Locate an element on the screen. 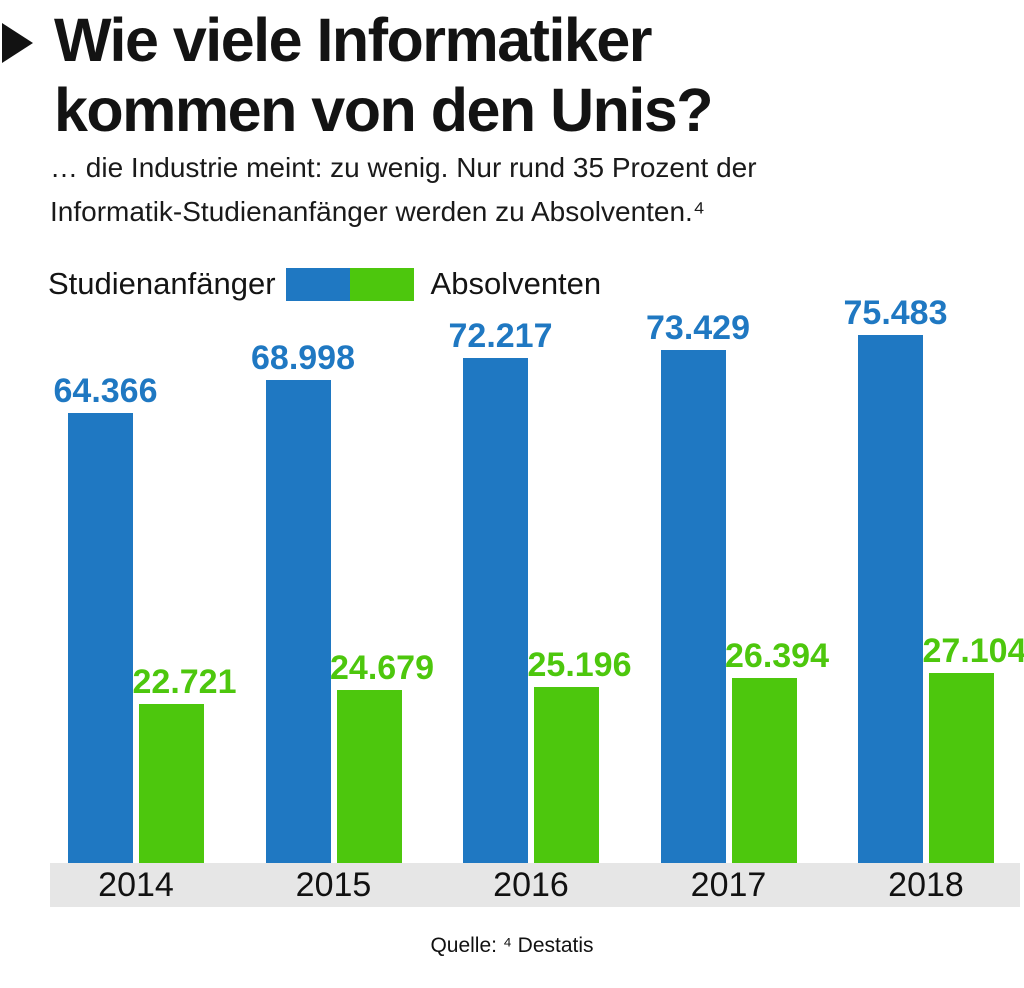 Image resolution: width=1024 pixels, height=988 pixels. value-label-absolventen-2015: 24.679 is located at coordinates (382, 668).